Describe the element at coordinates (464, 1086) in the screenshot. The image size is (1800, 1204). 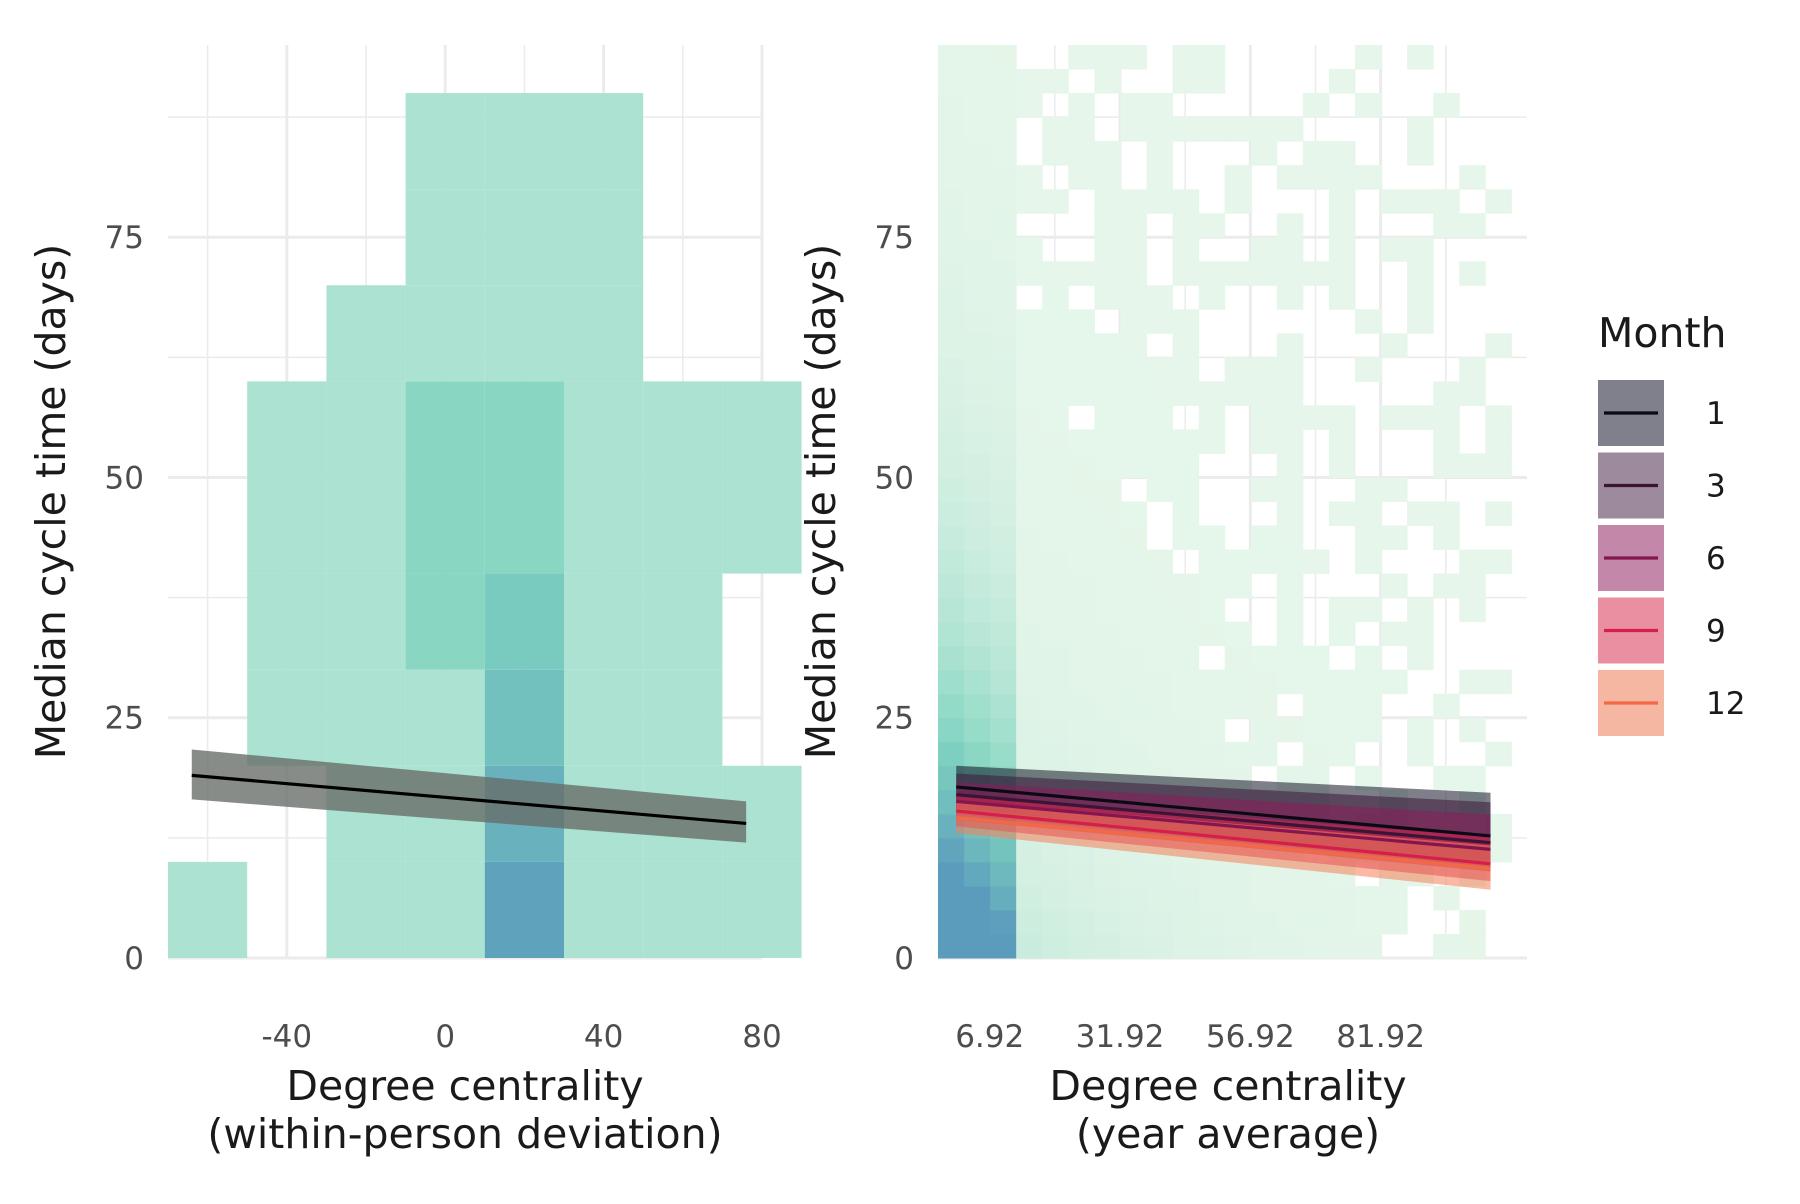
I see `left-x-axis-title-line1: Degree centrality` at that location.